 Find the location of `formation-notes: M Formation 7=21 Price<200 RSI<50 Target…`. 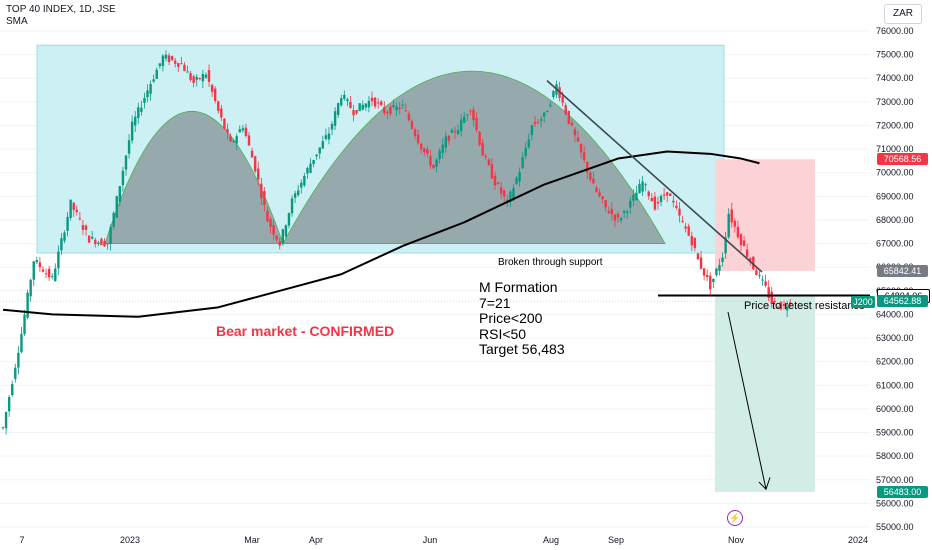

formation-notes: M Formation 7=21 Price<200 RSI<50 Target… is located at coordinates (522, 318).